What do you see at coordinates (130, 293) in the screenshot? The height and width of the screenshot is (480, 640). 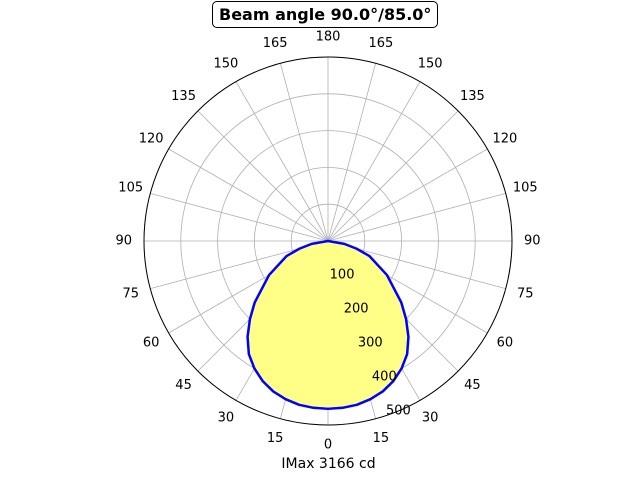 I see `angle-tick-label-19: 75` at bounding box center [130, 293].